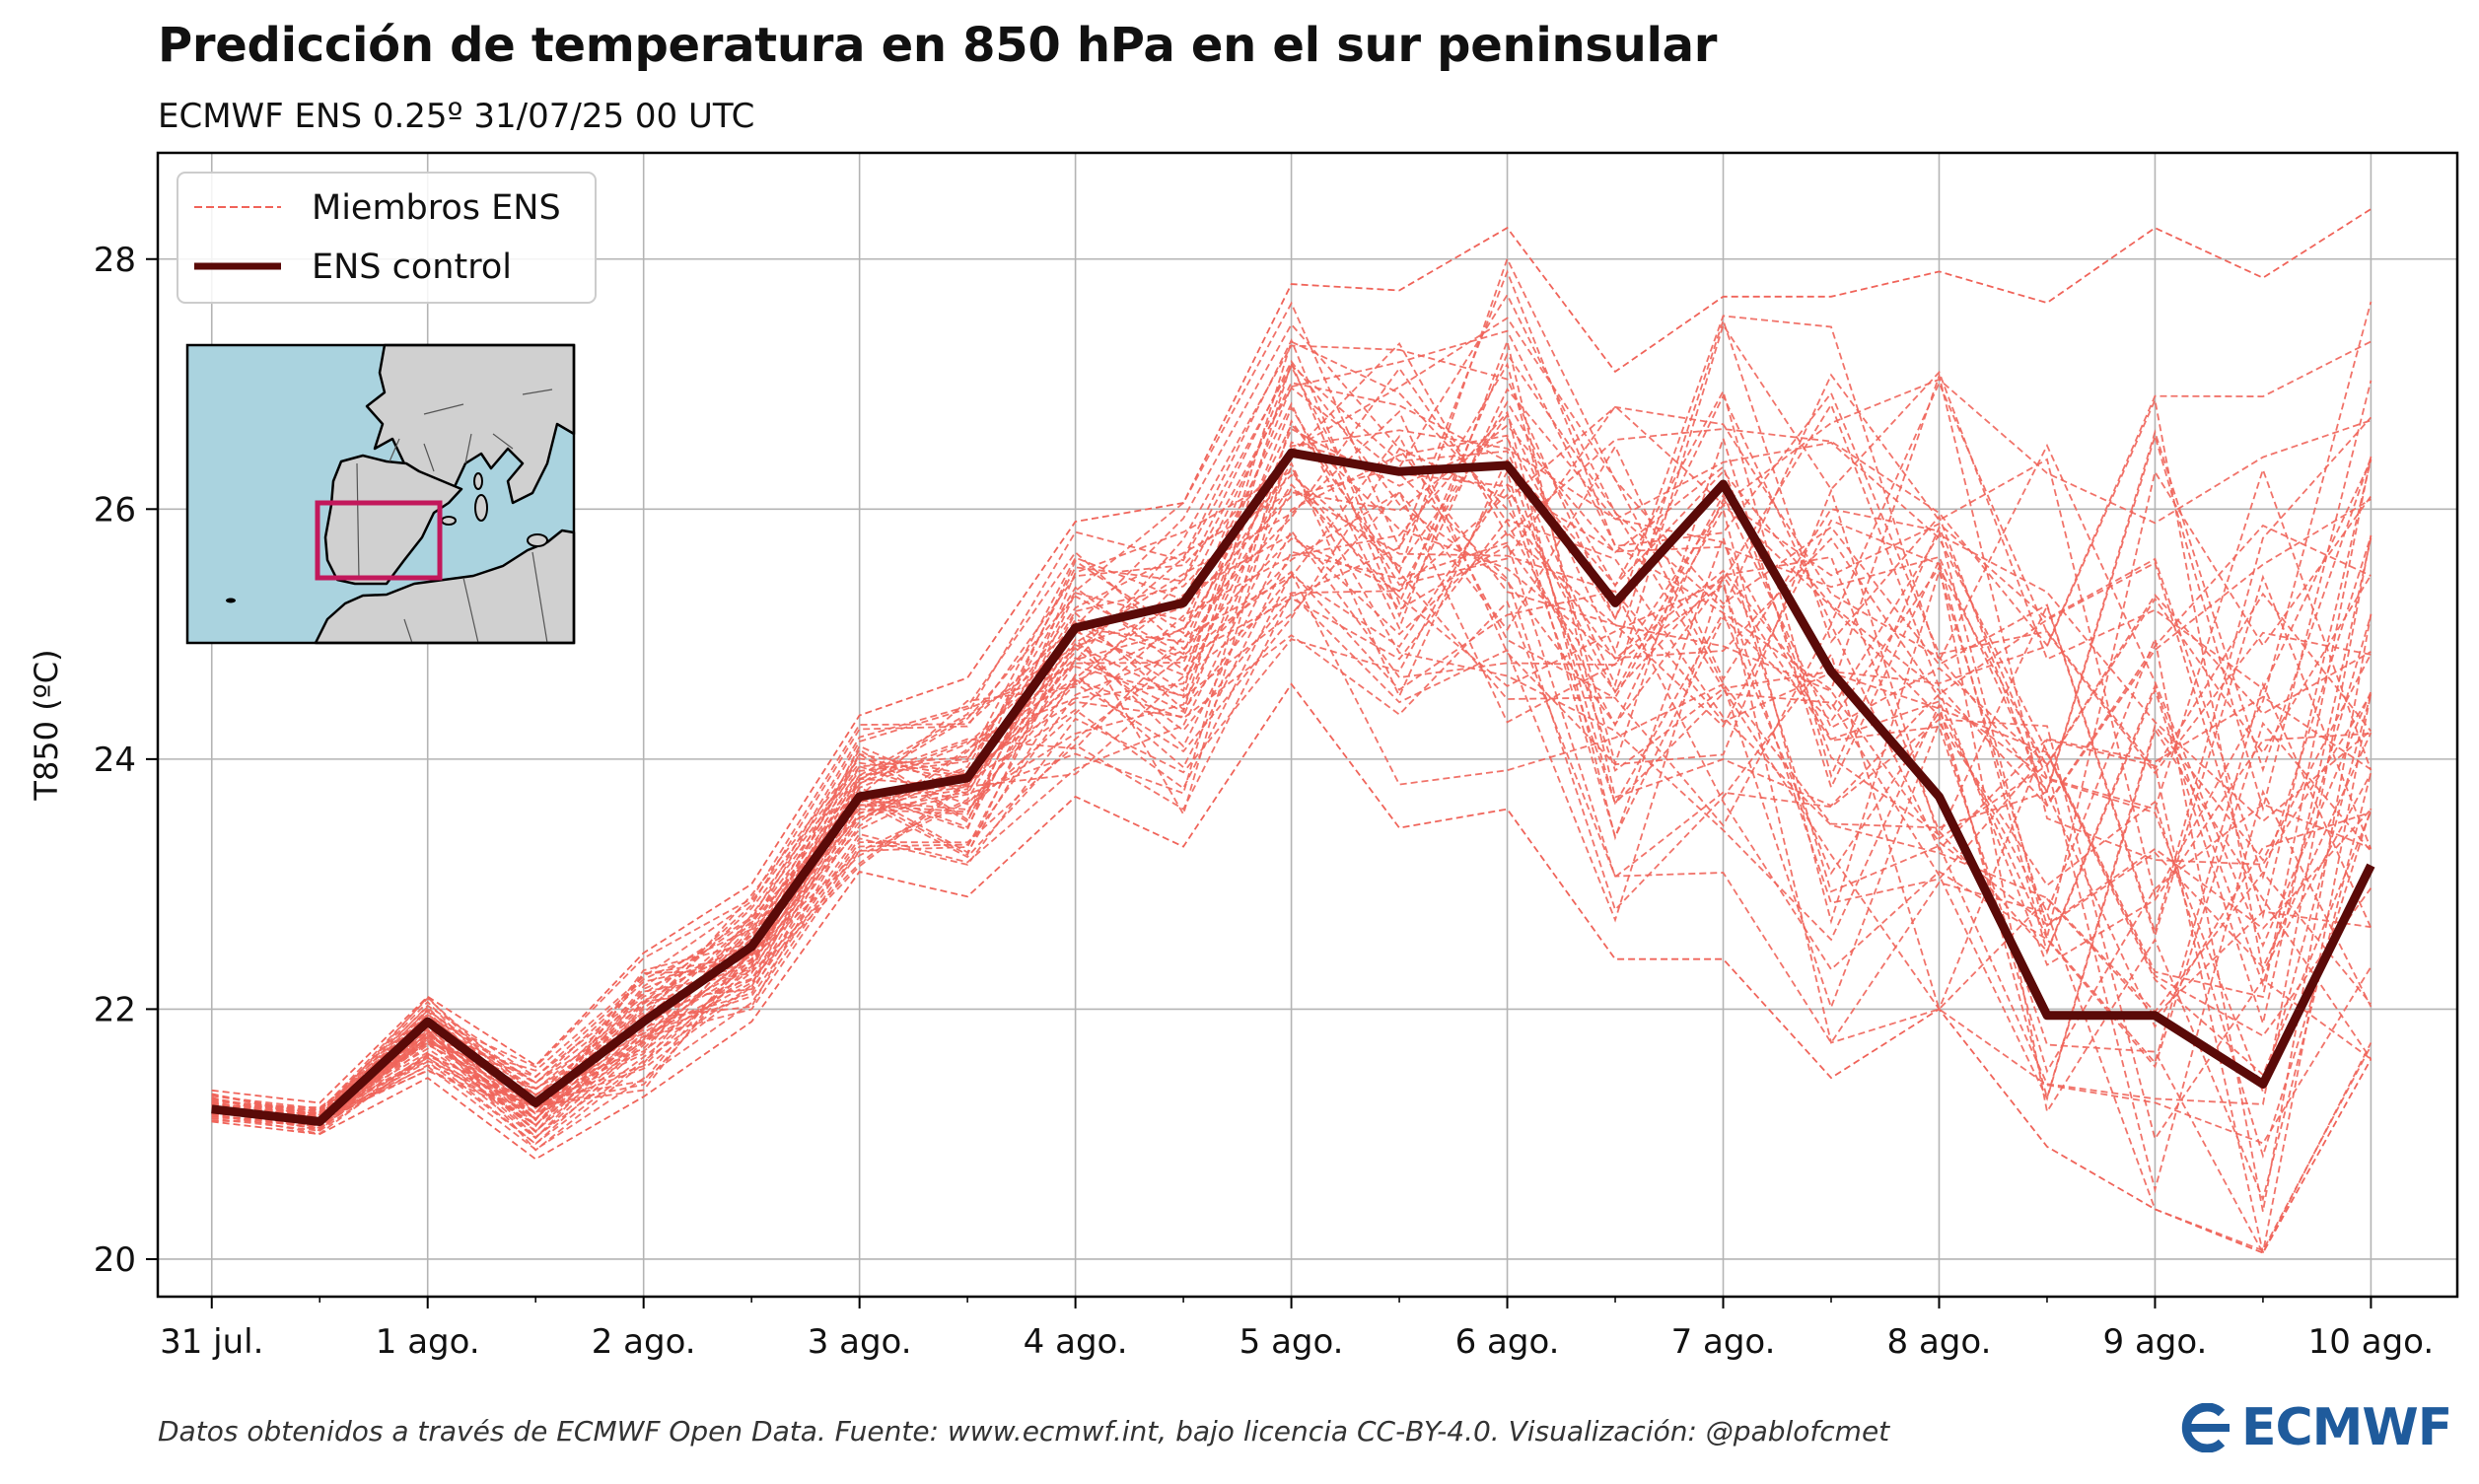 This screenshot has height=1484, width=2479. Describe the element at coordinates (1939, 1342) in the screenshot. I see `x-tick-label: 8 ago.` at that location.